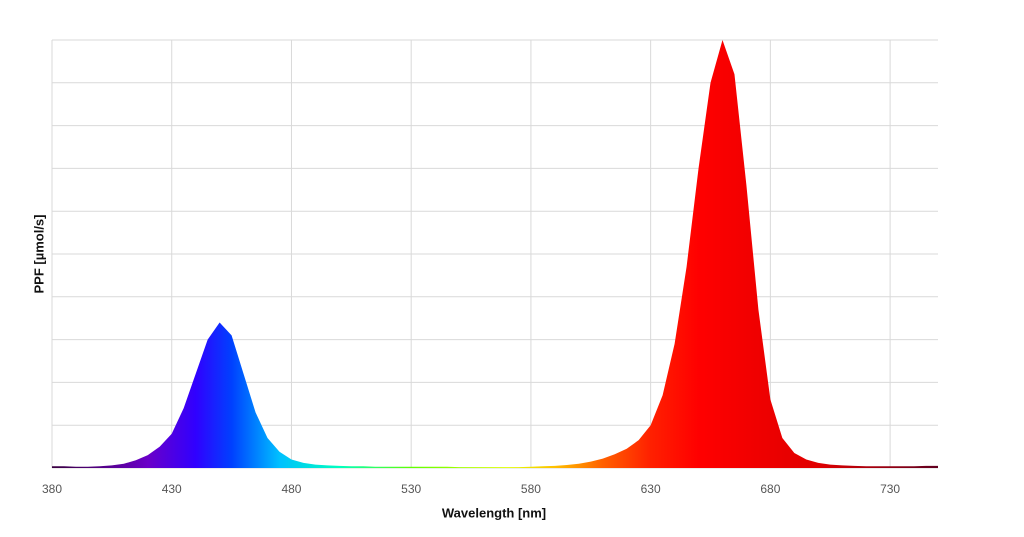 This screenshot has width=1024, height=537. Describe the element at coordinates (38, 254) in the screenshot. I see `y-axis-label: PPF [µmol/s]` at that location.